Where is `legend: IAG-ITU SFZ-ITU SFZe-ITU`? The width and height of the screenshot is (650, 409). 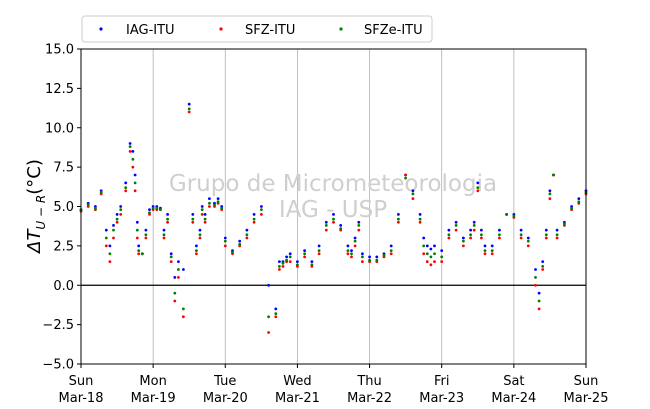
legend: IAG-ITU SFZ-ITU SFZe-ITU is located at coordinates (257, 29).